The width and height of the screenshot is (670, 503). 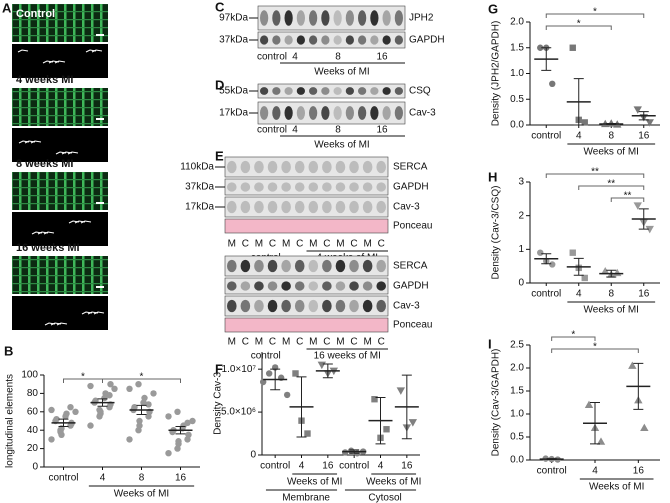 What do you see at coordinates (44, 80) in the screenshot?
I see `image-label: 4 weeks MI` at bounding box center [44, 80].